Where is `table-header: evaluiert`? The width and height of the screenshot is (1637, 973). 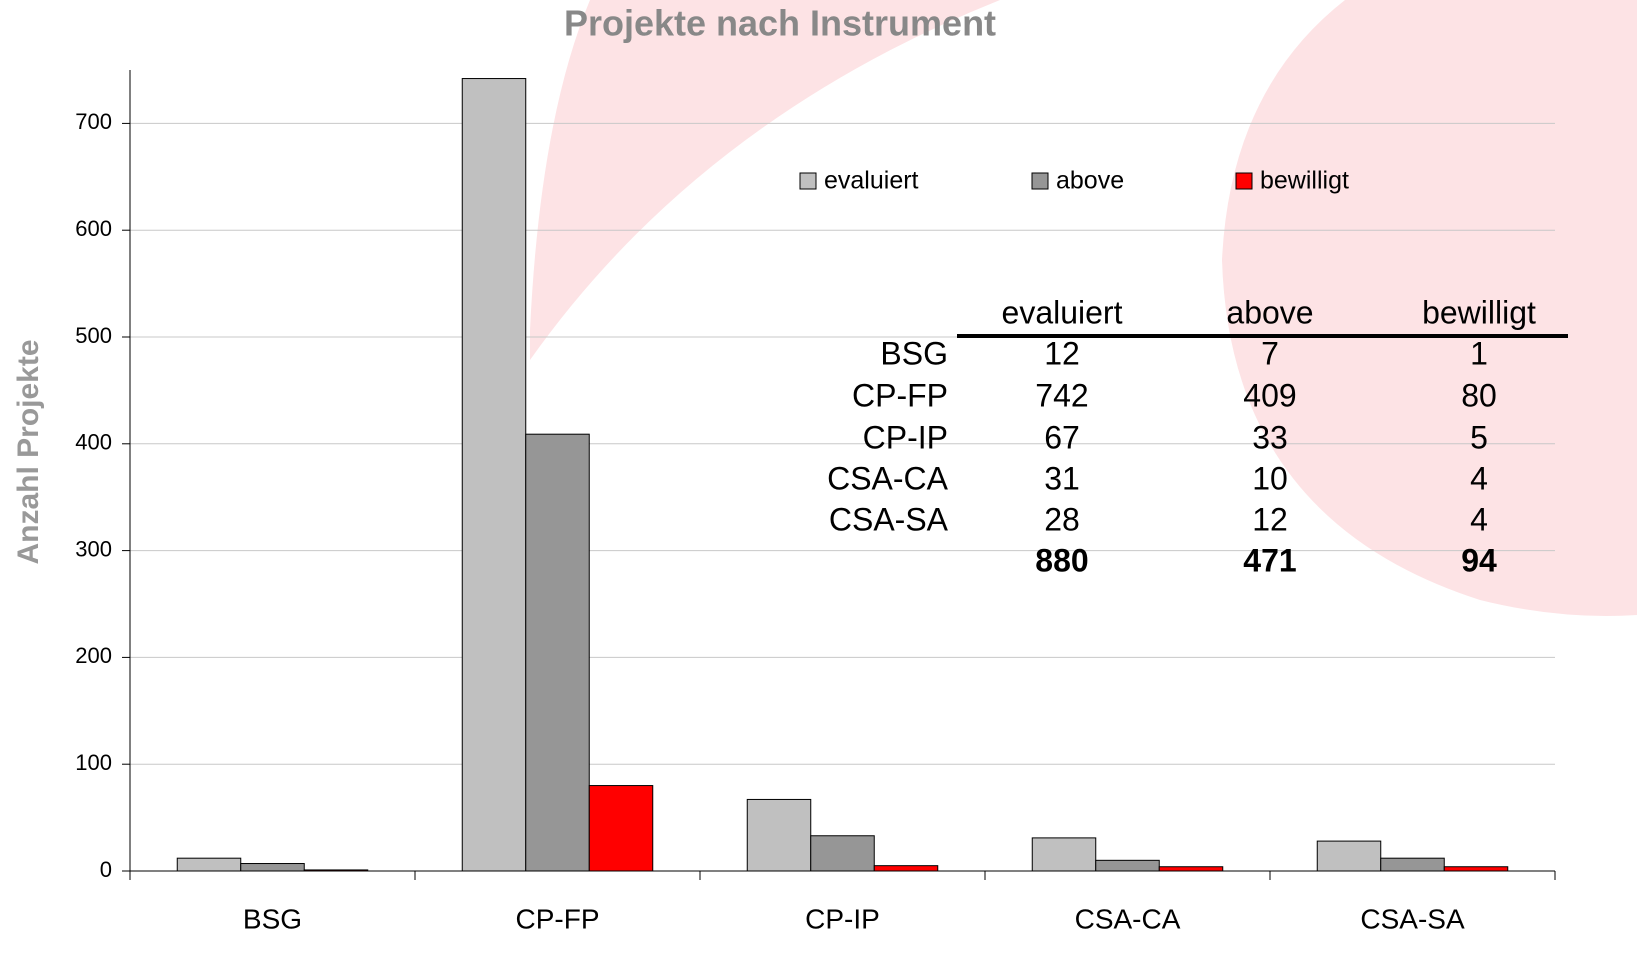 table-header: evaluiert is located at coordinates (1062, 312).